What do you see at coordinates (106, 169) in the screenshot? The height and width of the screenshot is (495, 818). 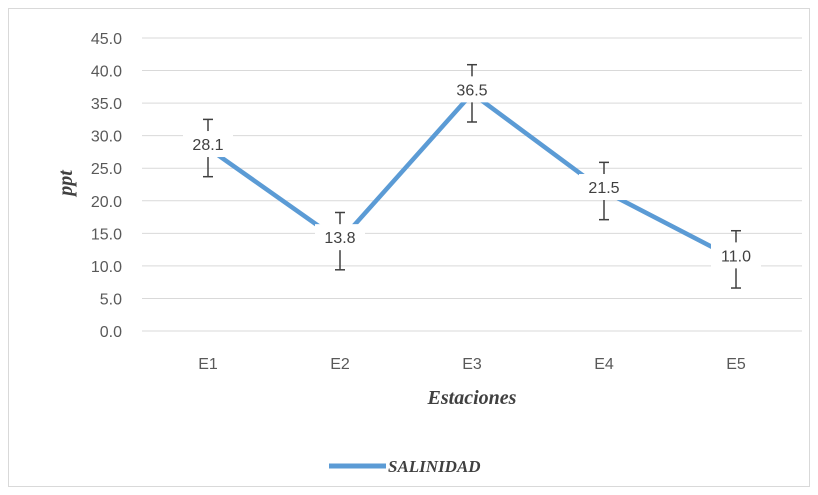 I see `y-tick-label: 25.0` at bounding box center [106, 169].